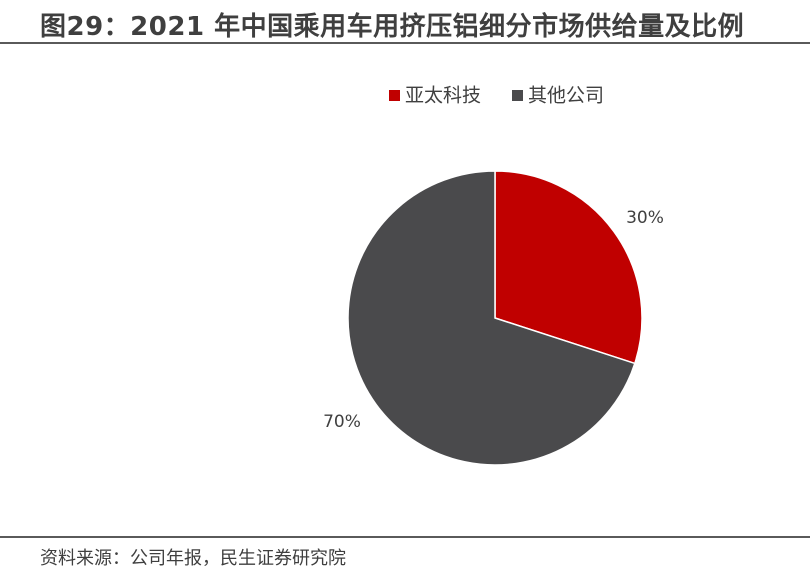 This screenshot has width=810, height=577. I want to click on title-divider, so click(405, 43).